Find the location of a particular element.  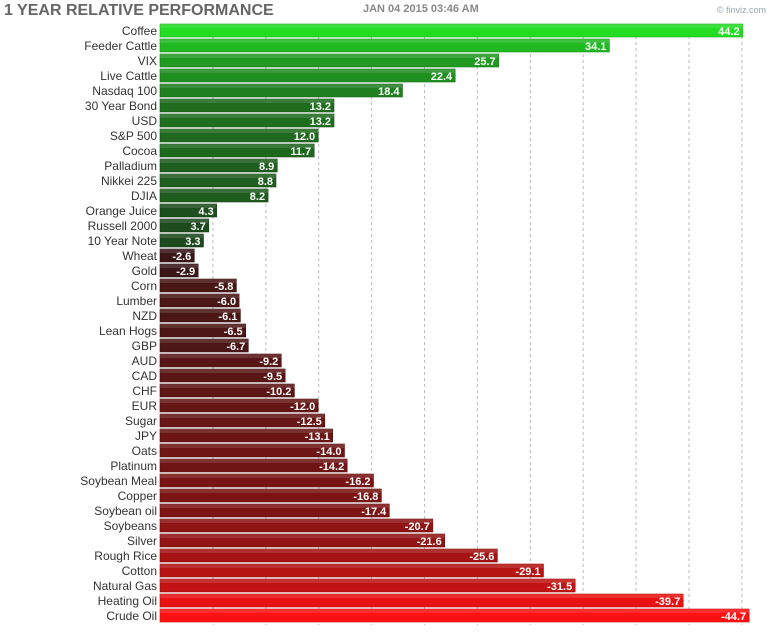

bar-value-label: 25.7 is located at coordinates (484, 62).